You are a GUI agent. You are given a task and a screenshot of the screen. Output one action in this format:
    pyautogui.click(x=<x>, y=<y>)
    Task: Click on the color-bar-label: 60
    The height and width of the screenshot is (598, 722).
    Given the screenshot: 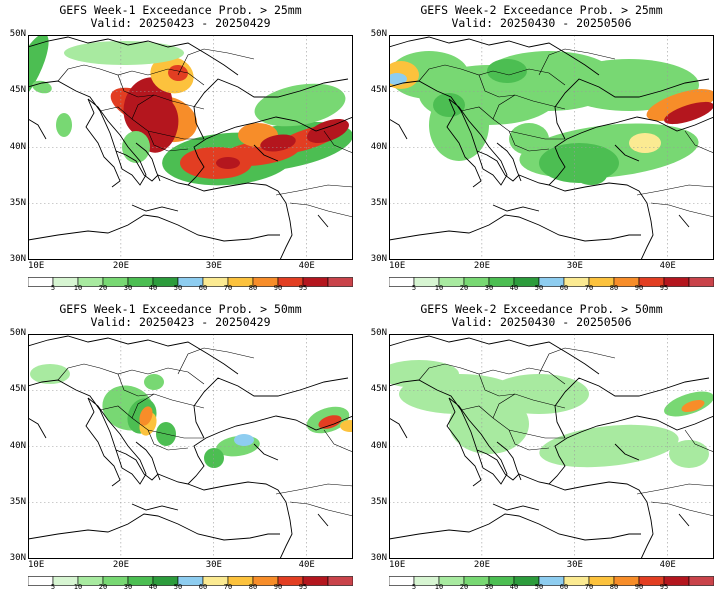 What is the action you would take?
    pyautogui.click(x=203, y=587)
    